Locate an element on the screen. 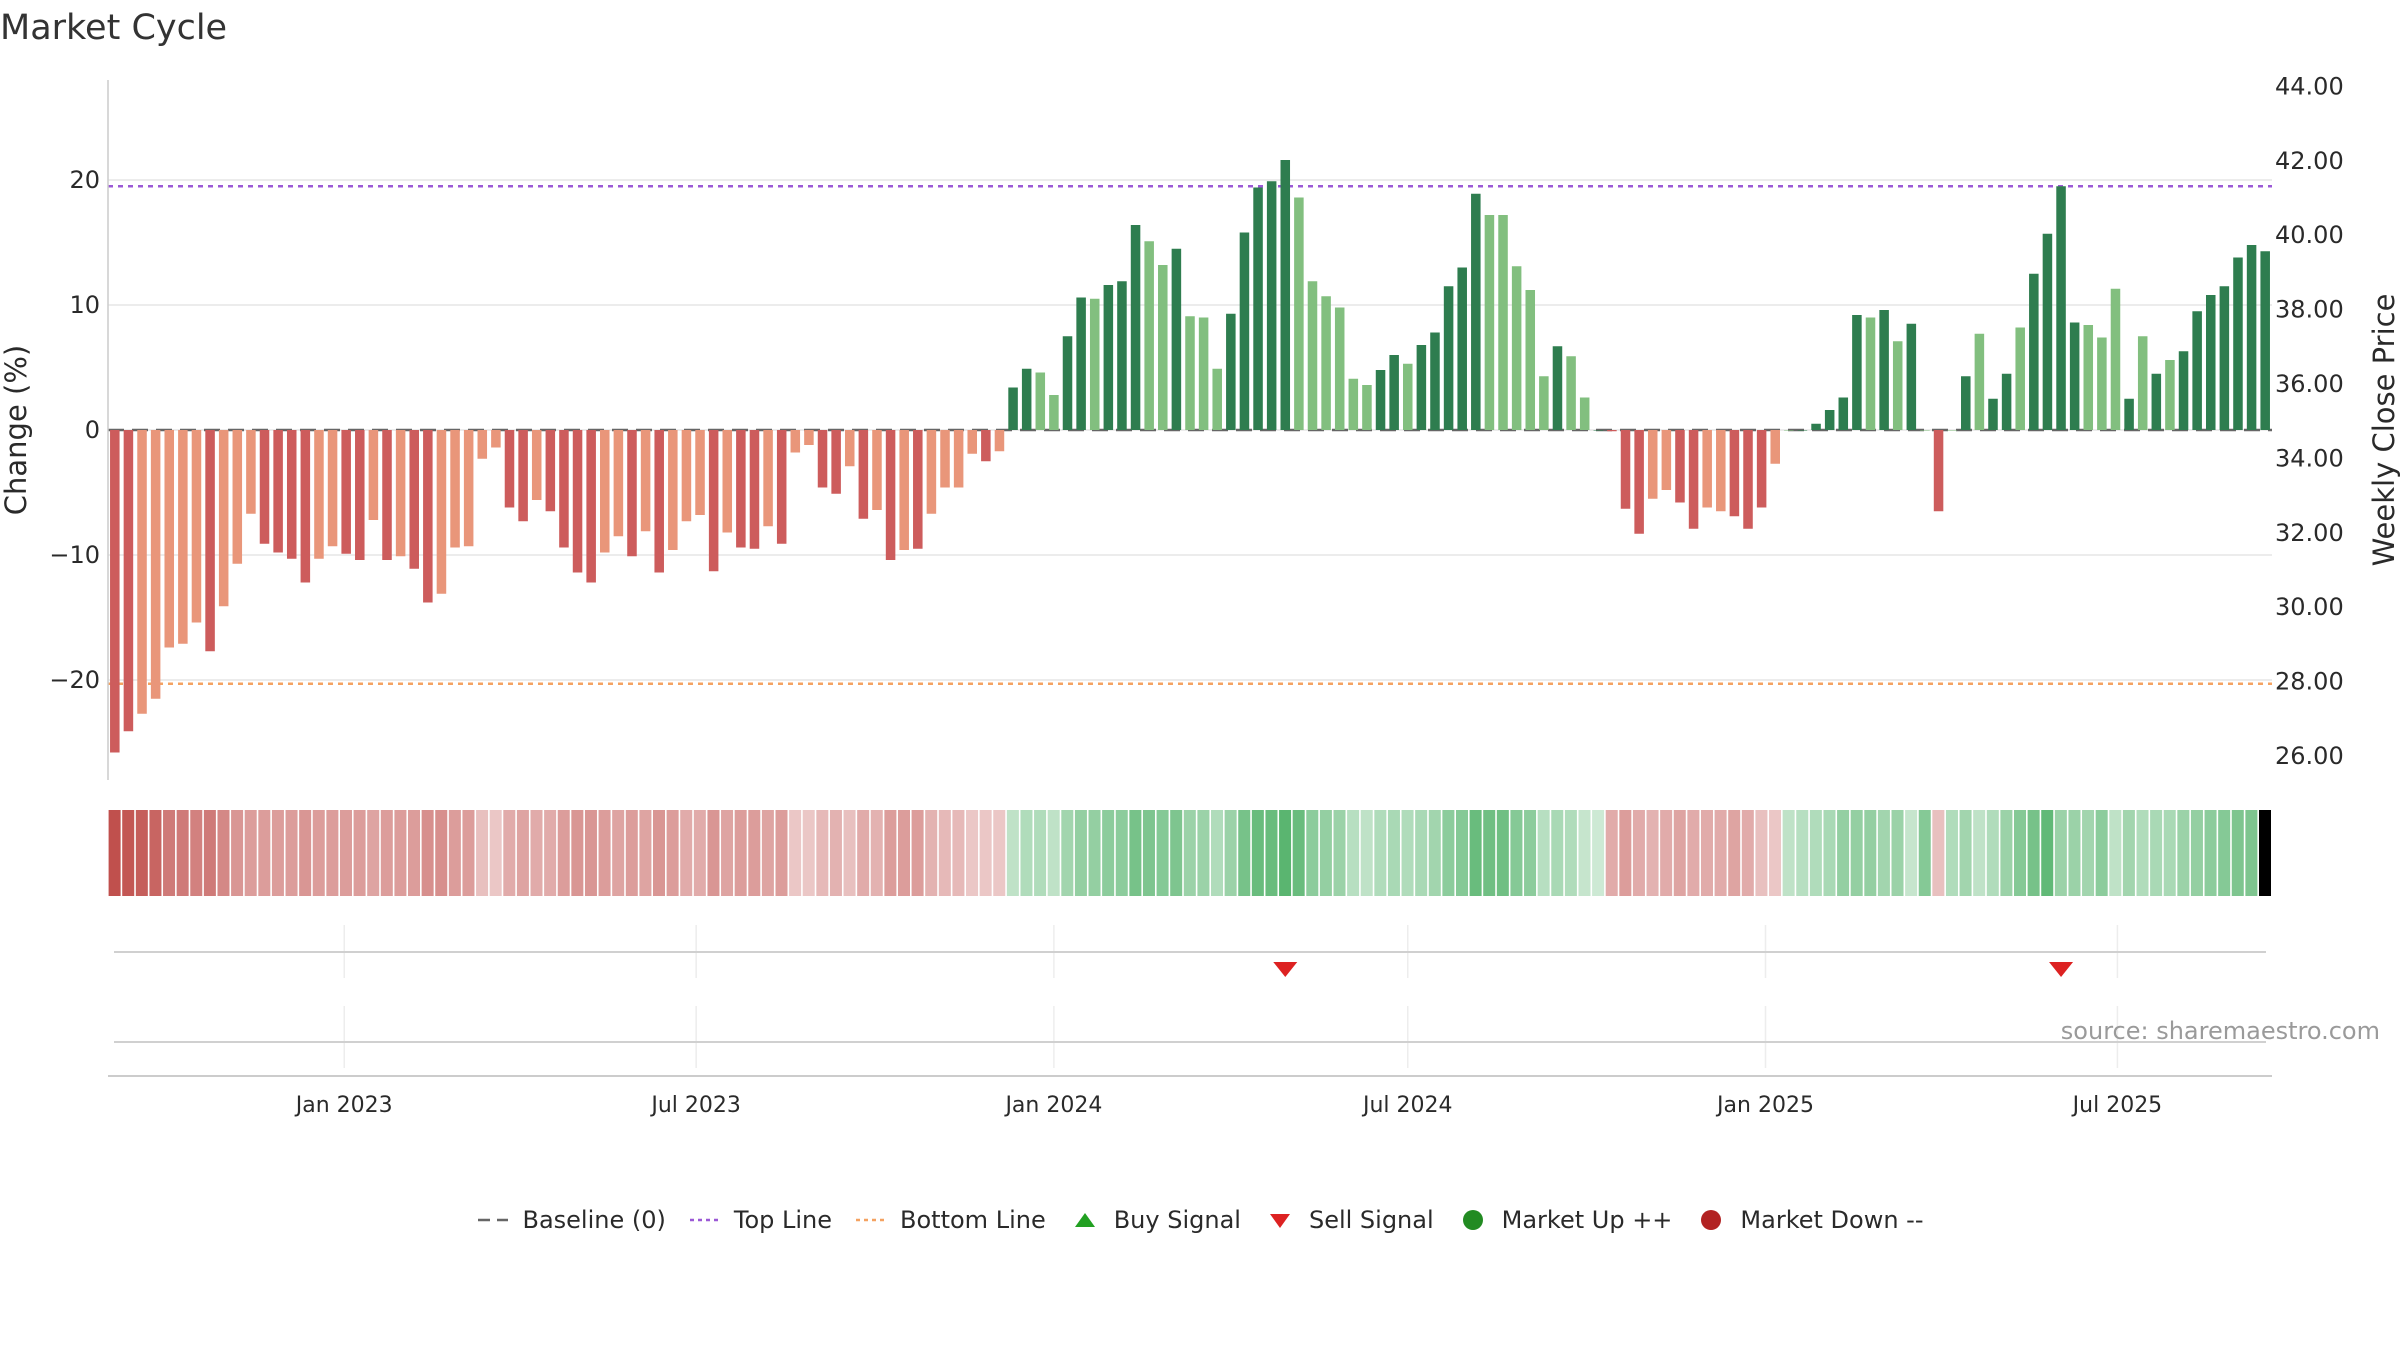 The image size is (2400, 1350). legend-swatch-circle is located at coordinates (1711, 1220).